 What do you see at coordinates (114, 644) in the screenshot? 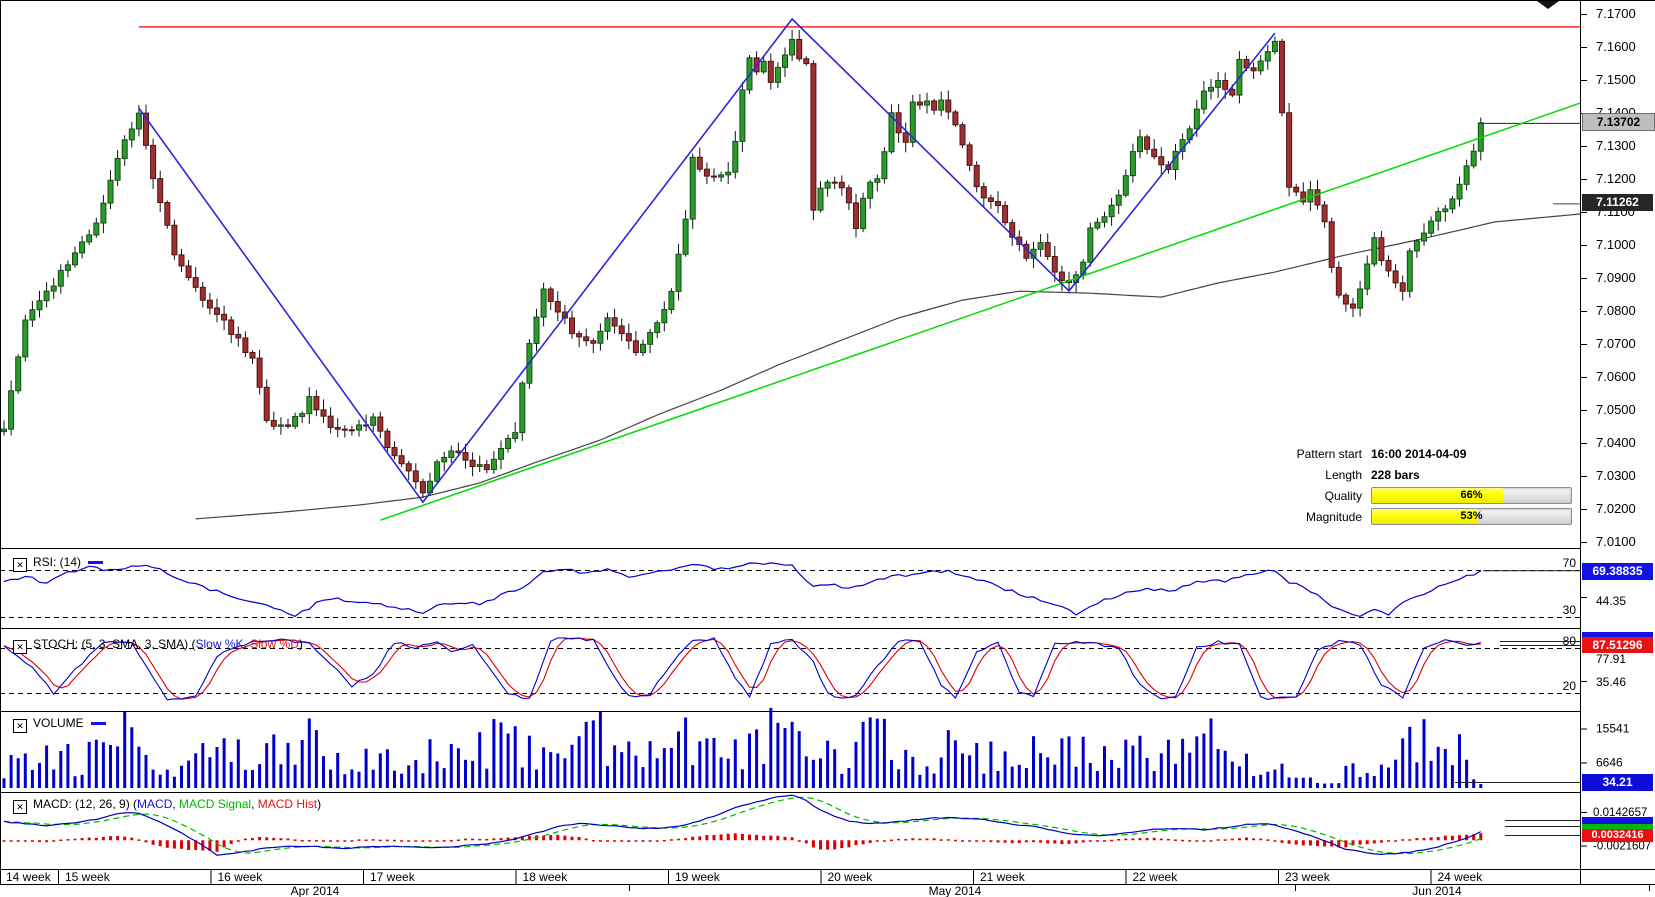
I see `stoch-title: STOCH: (5, 3, SMA, 3, SMA) (` at bounding box center [114, 644].